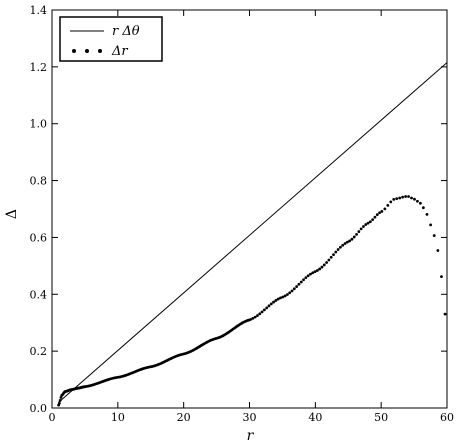 This screenshot has width=458, height=446. What do you see at coordinates (251, 436) in the screenshot?
I see `x-axis-label: r` at bounding box center [251, 436].